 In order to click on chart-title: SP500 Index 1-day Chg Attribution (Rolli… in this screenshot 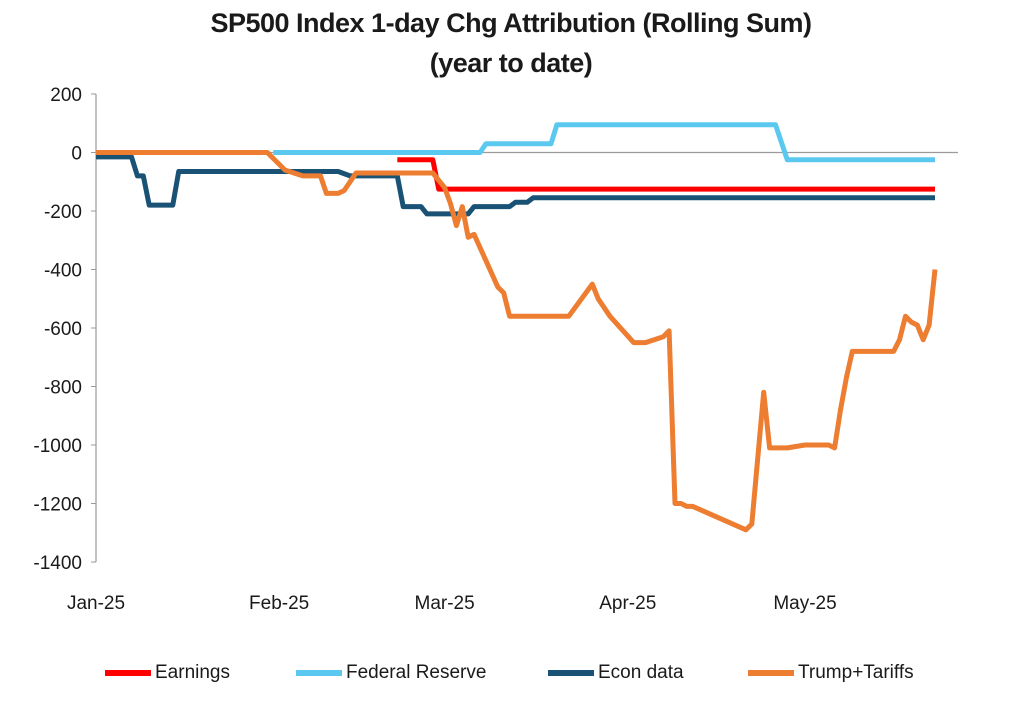, I will do `click(511, 23)`.